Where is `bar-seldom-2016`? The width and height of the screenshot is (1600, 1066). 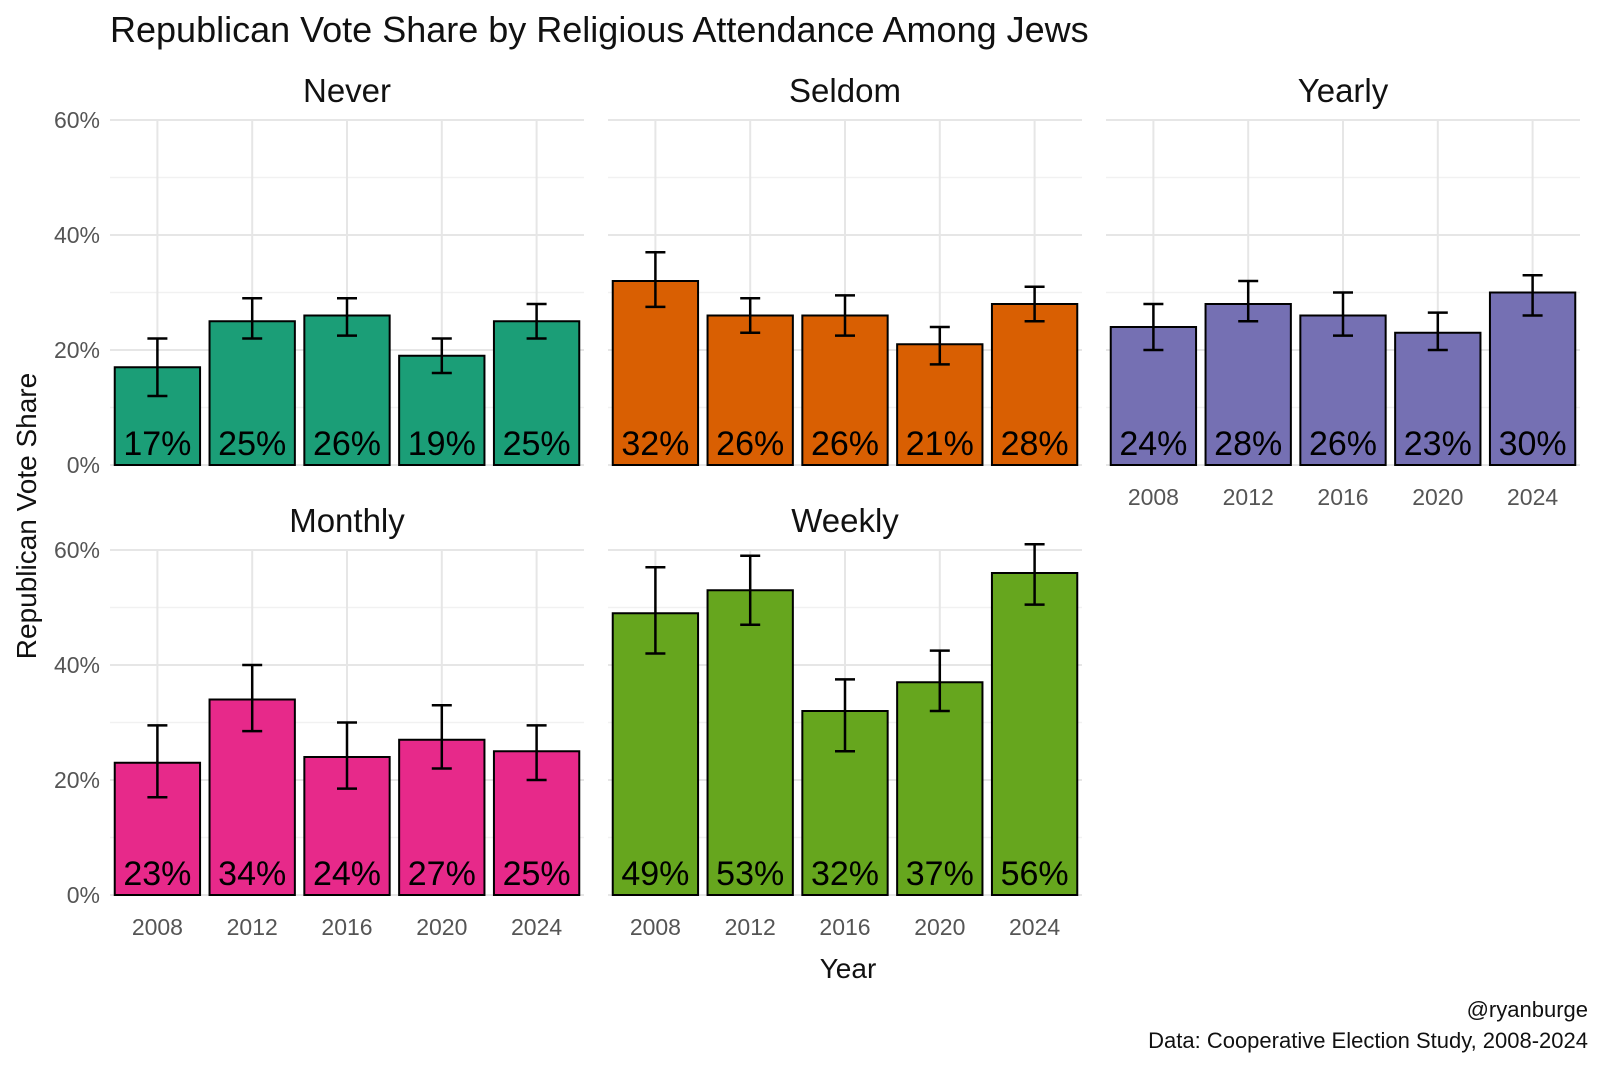 bar-seldom-2016 is located at coordinates (845, 390).